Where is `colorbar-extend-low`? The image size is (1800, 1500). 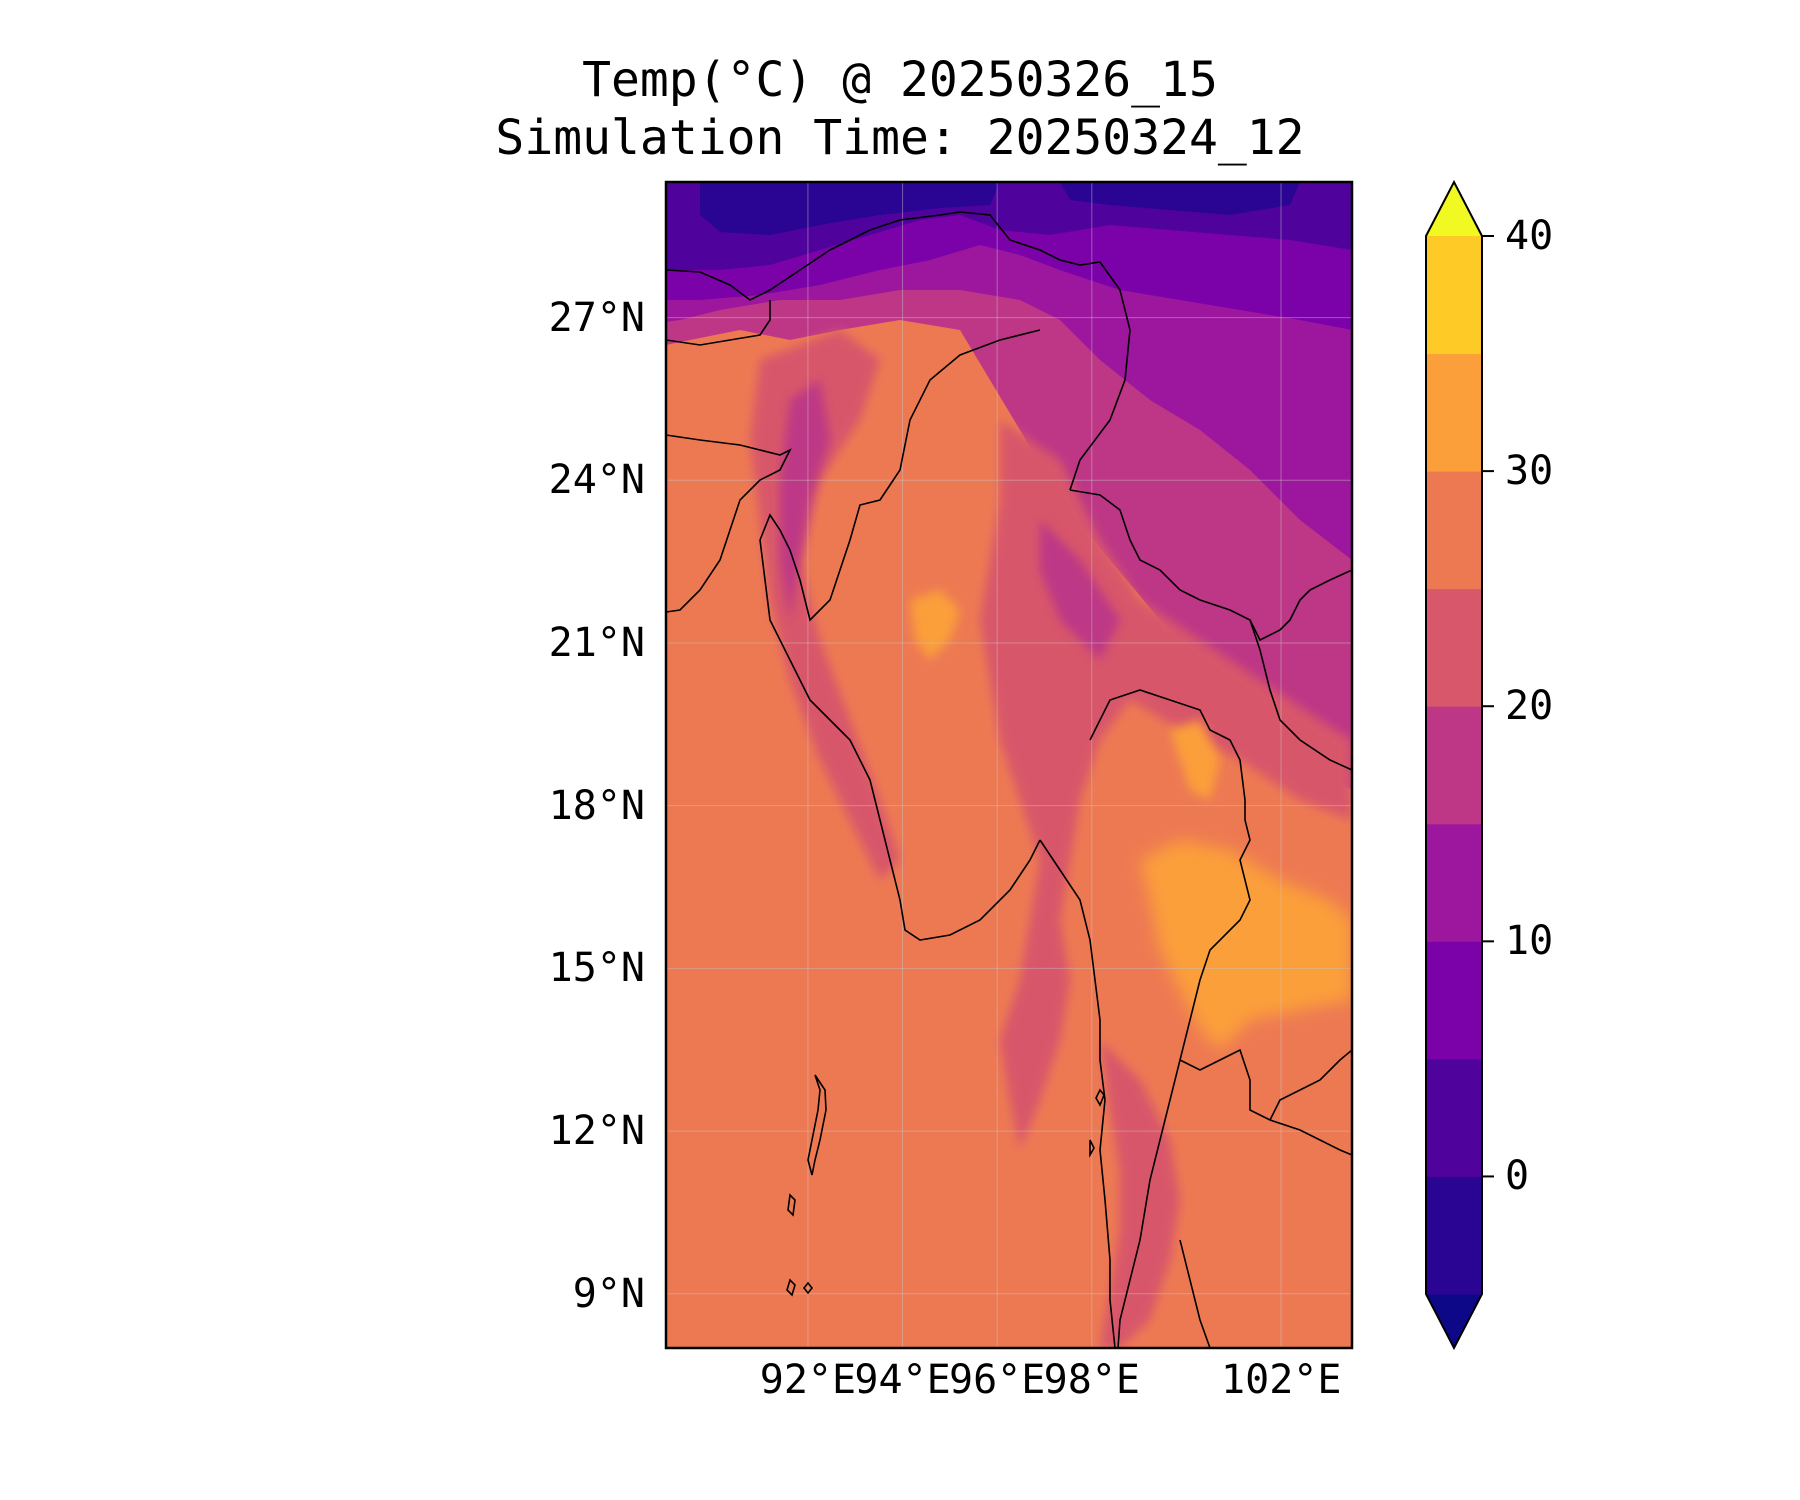
colorbar-extend-low is located at coordinates (1454, 1321).